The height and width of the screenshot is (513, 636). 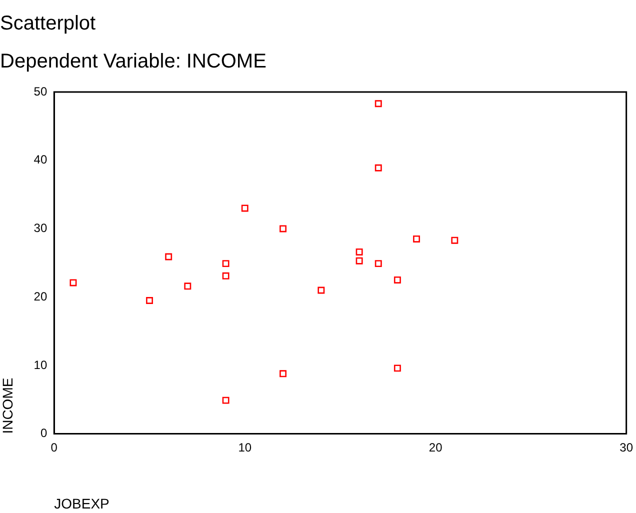 What do you see at coordinates (435, 447) in the screenshot?
I see `x-tick-label: 20` at bounding box center [435, 447].